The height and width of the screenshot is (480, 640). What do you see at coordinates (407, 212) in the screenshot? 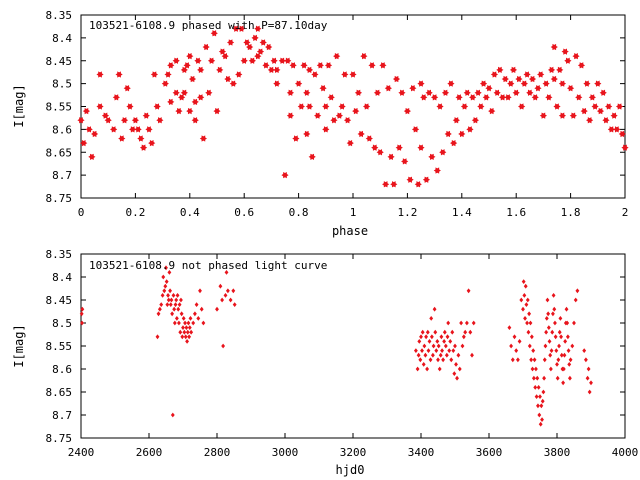
I see `x-tick-label: 1.2` at bounding box center [407, 212].